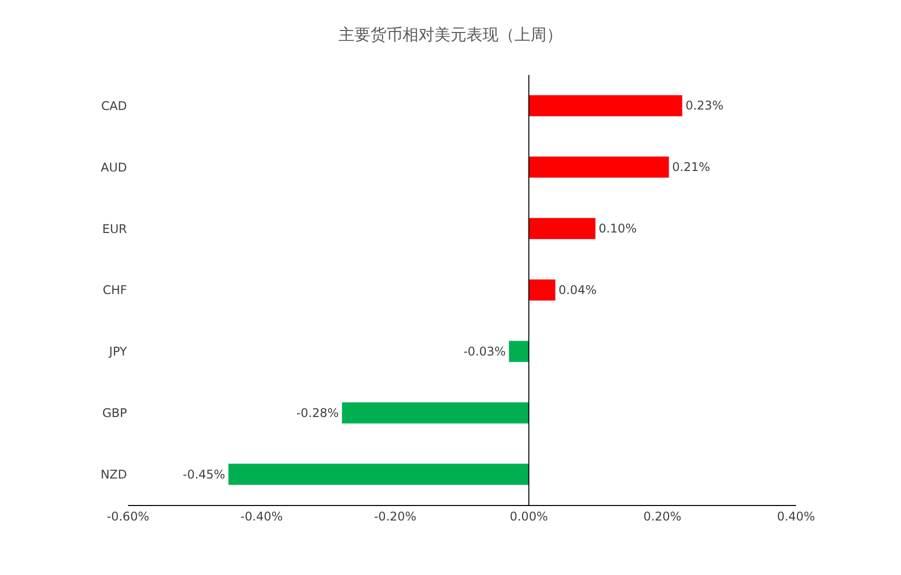 Image resolution: width=901 pixels, height=575 pixels. Describe the element at coordinates (704, 105) in the screenshot. I see `data-label: 0.23%` at that location.